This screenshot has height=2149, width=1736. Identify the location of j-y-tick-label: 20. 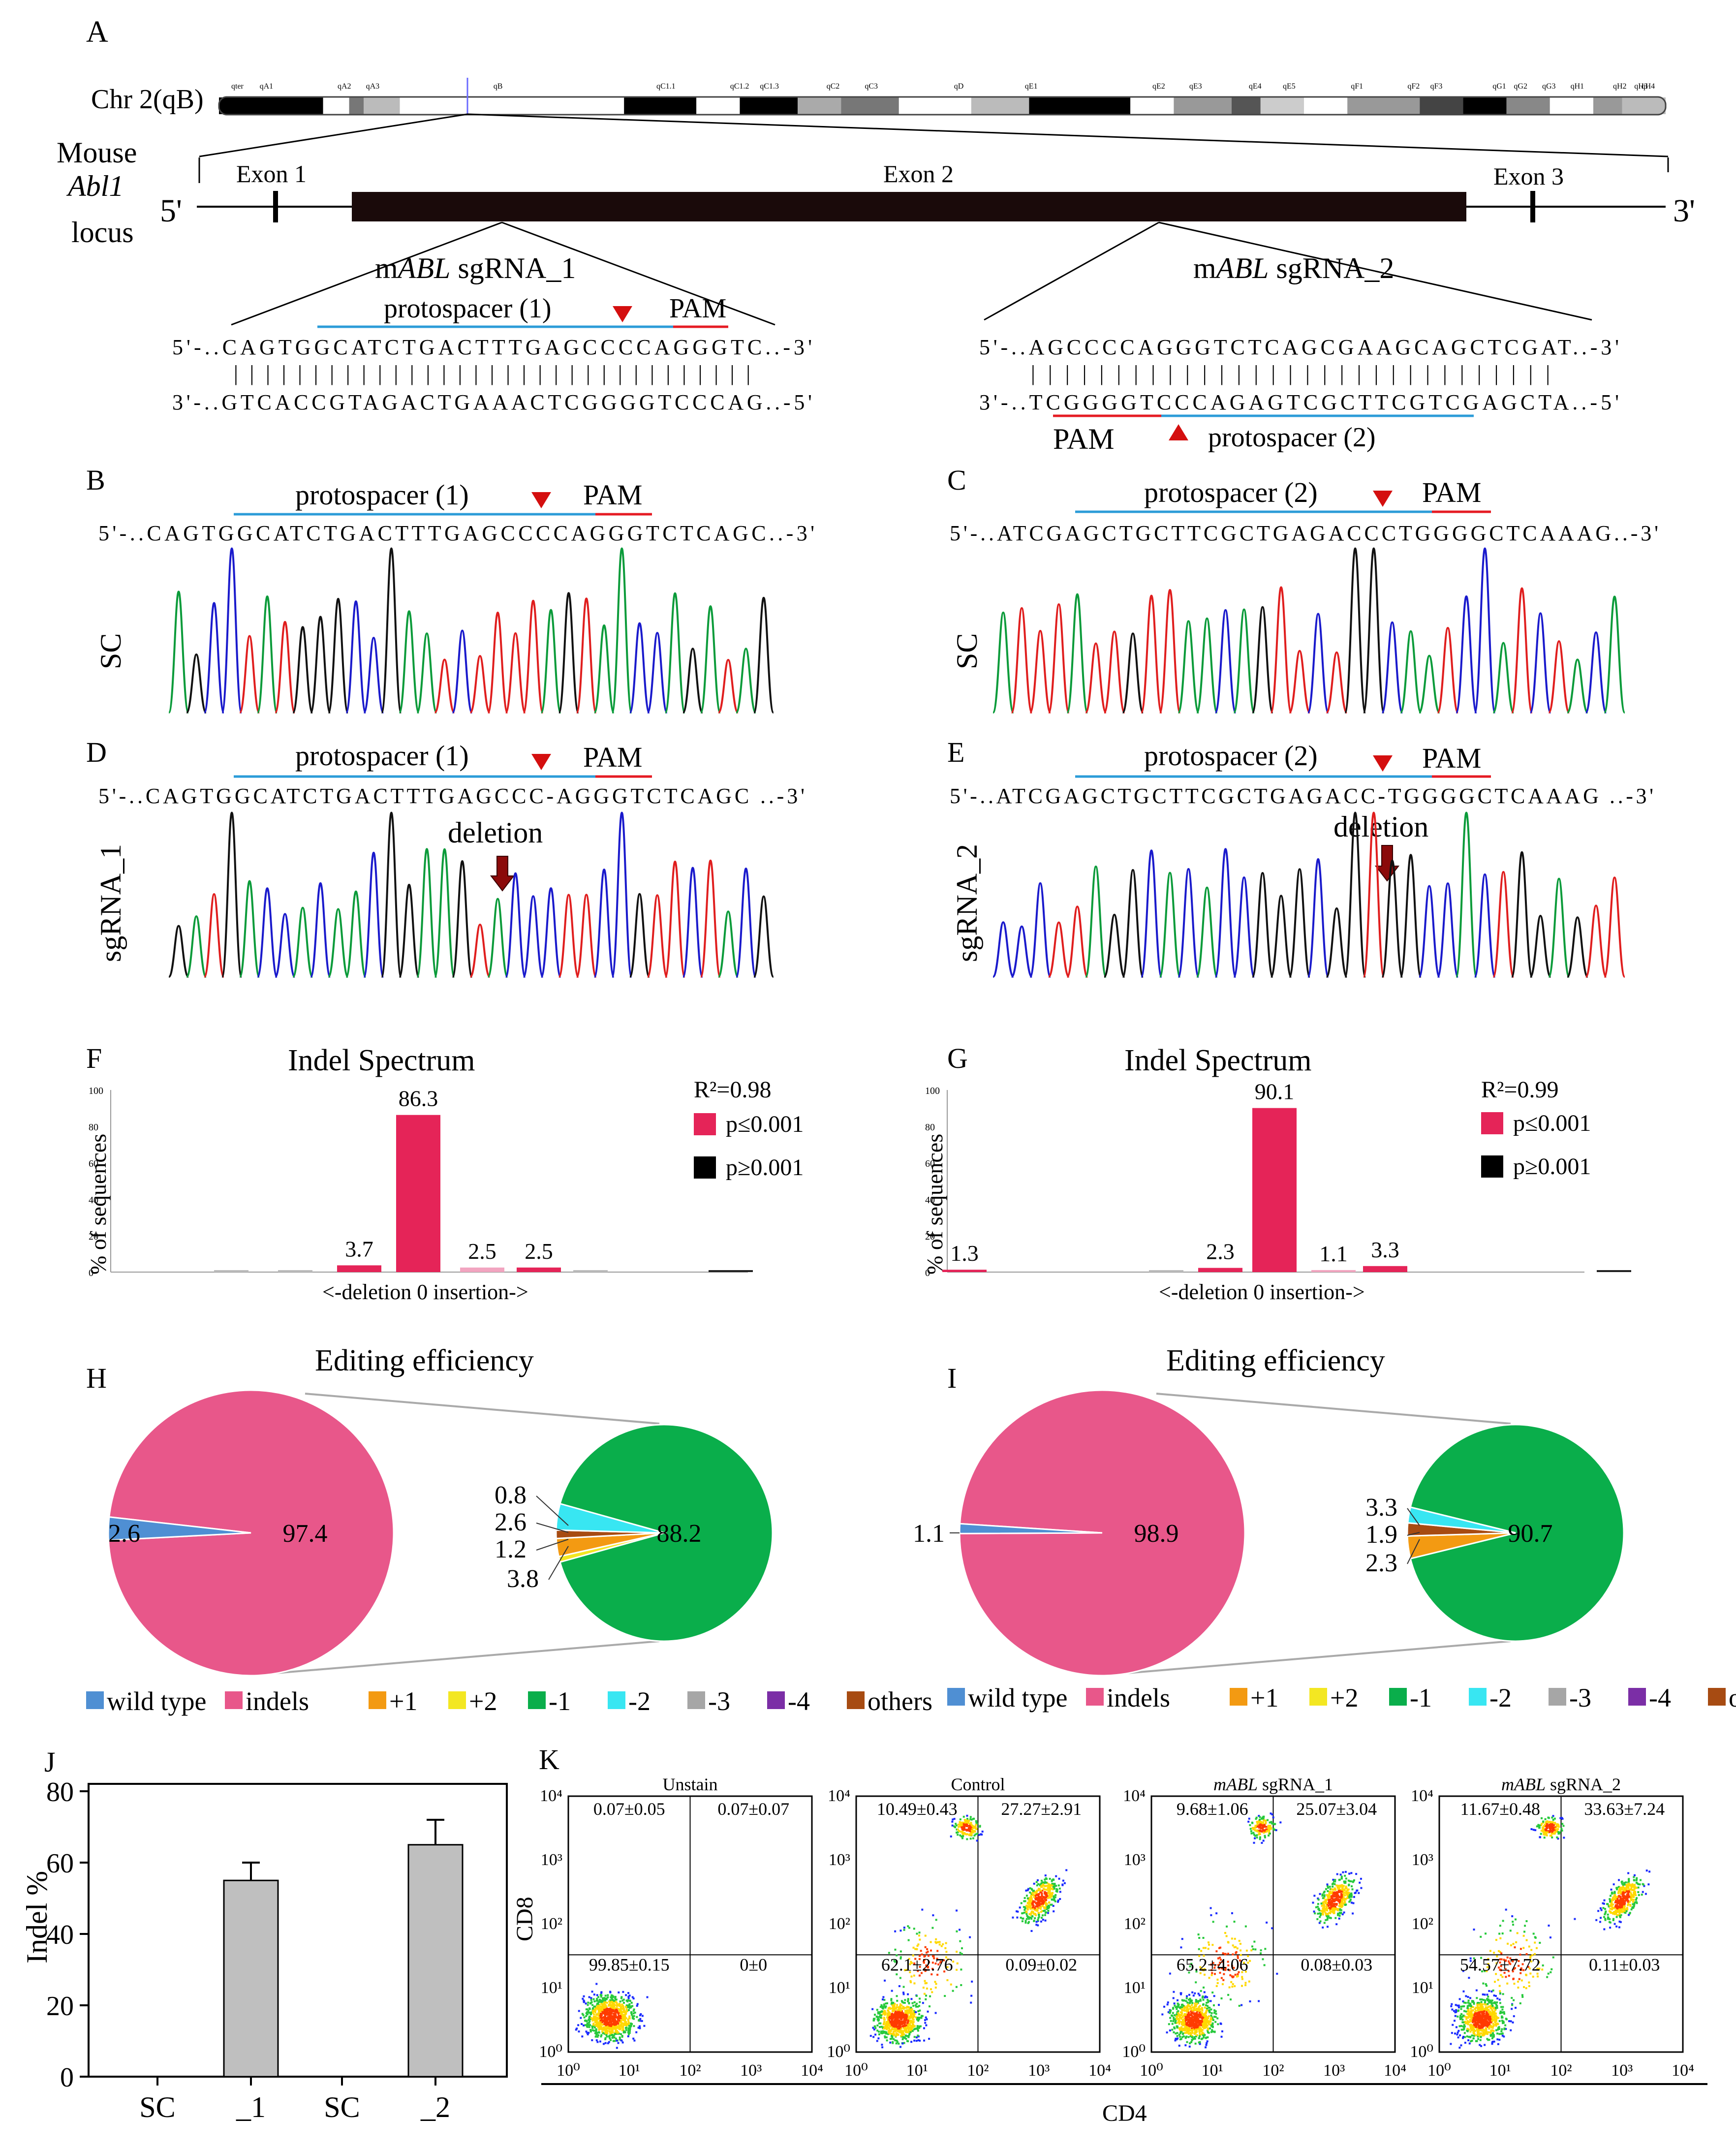
(60, 2006).